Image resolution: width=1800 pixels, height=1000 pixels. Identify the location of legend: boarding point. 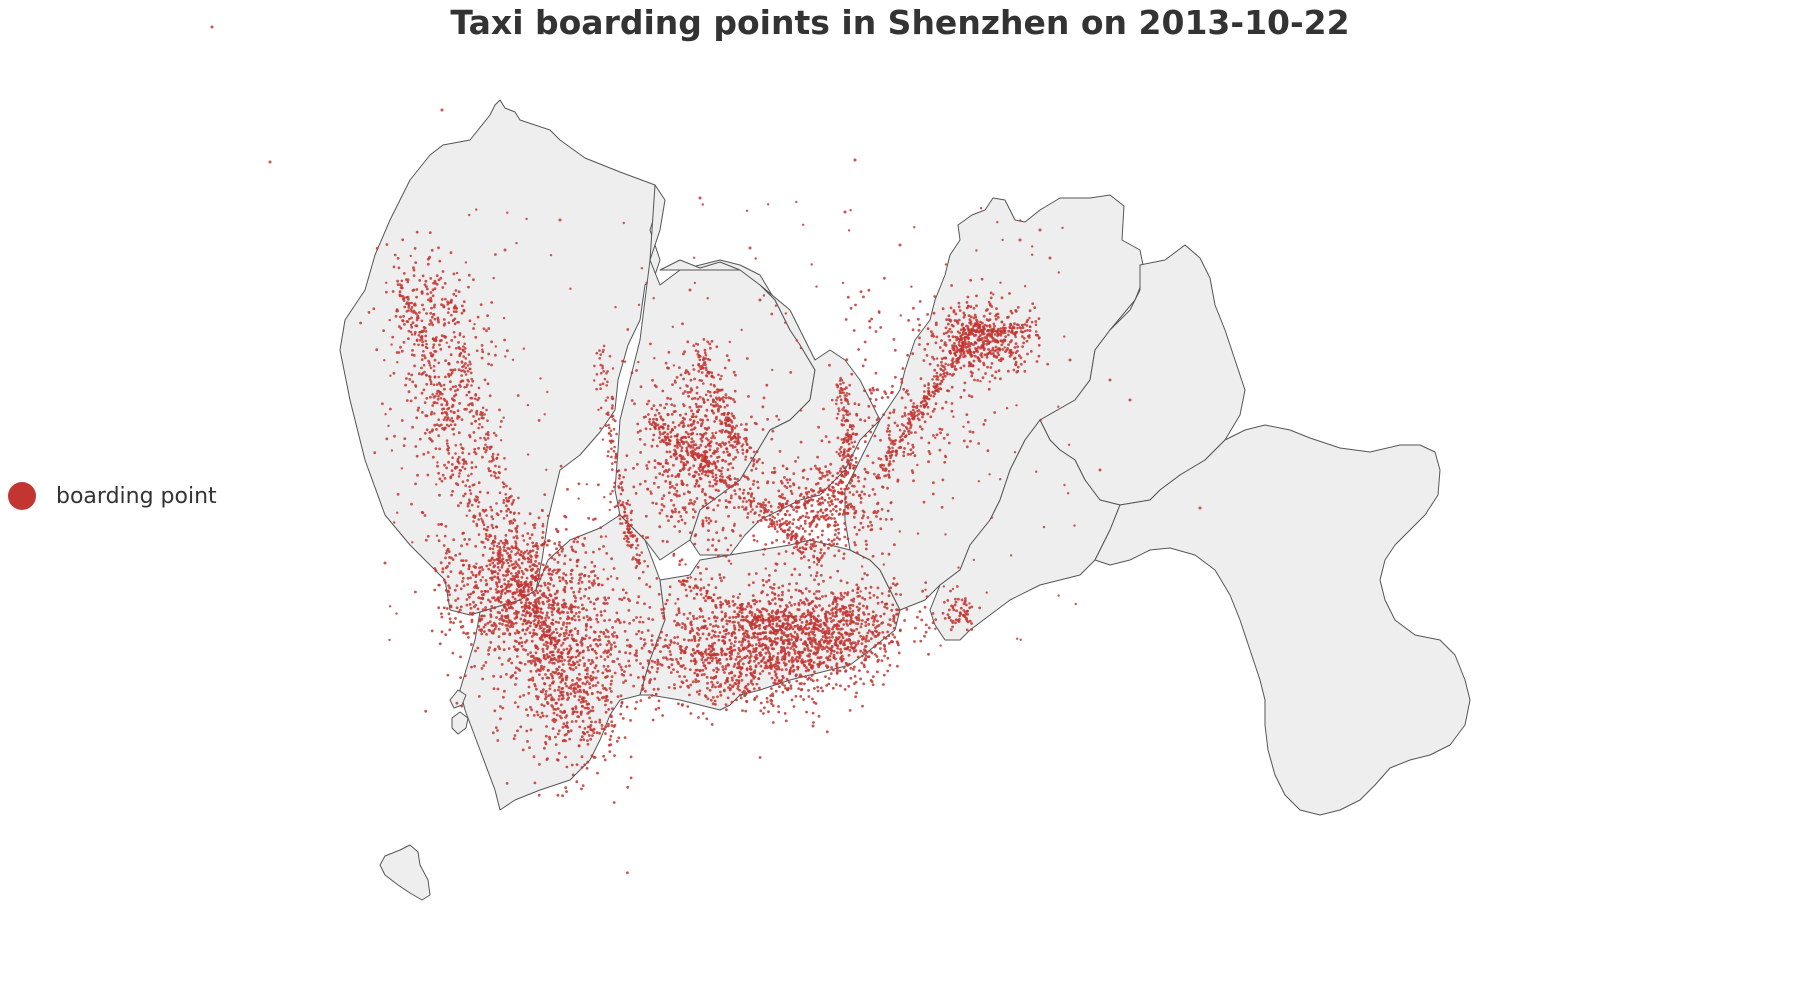
(112, 496).